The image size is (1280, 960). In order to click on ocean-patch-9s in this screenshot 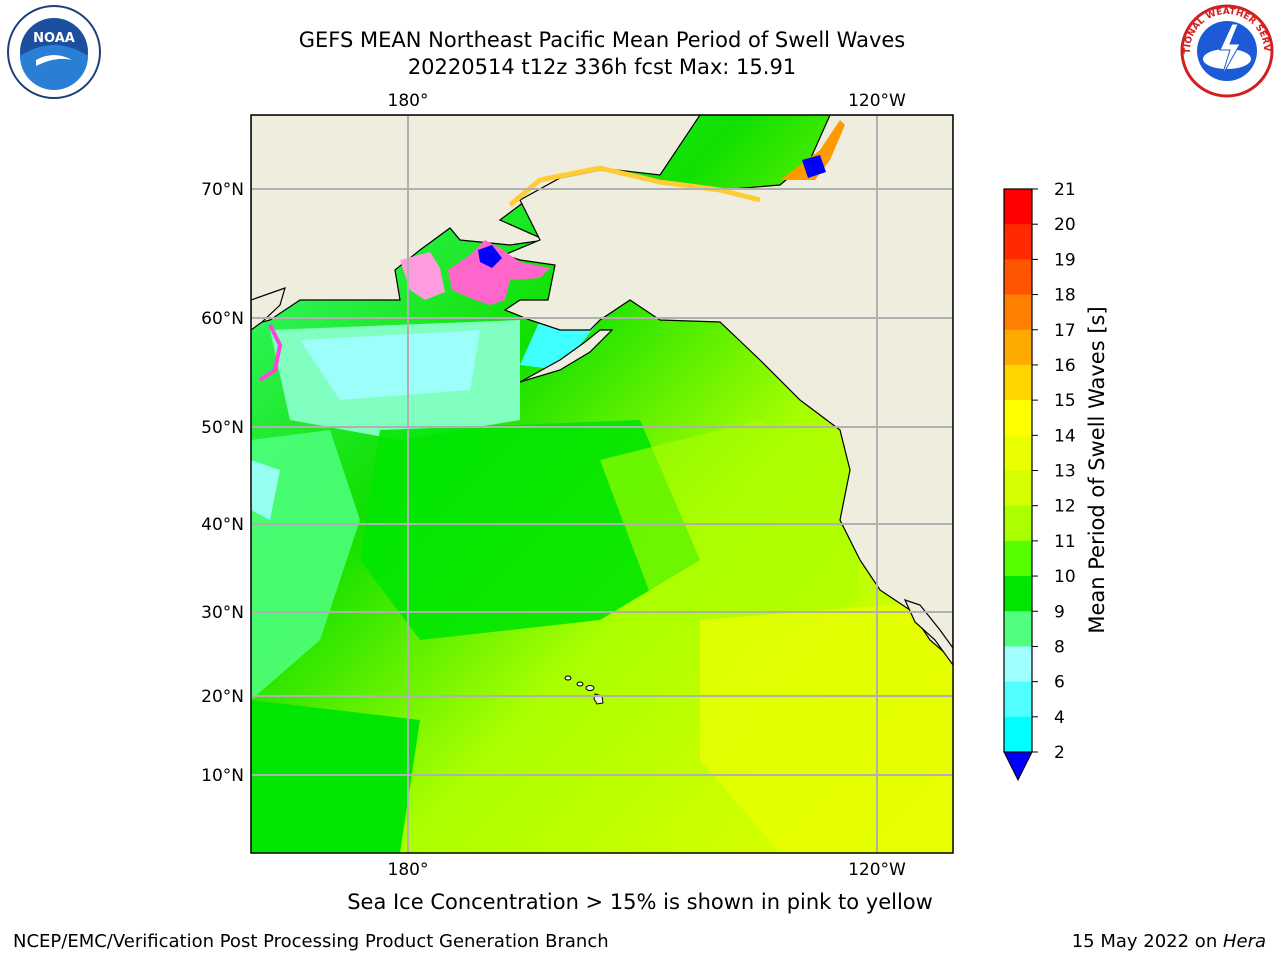, I will do `click(305, 565)`.